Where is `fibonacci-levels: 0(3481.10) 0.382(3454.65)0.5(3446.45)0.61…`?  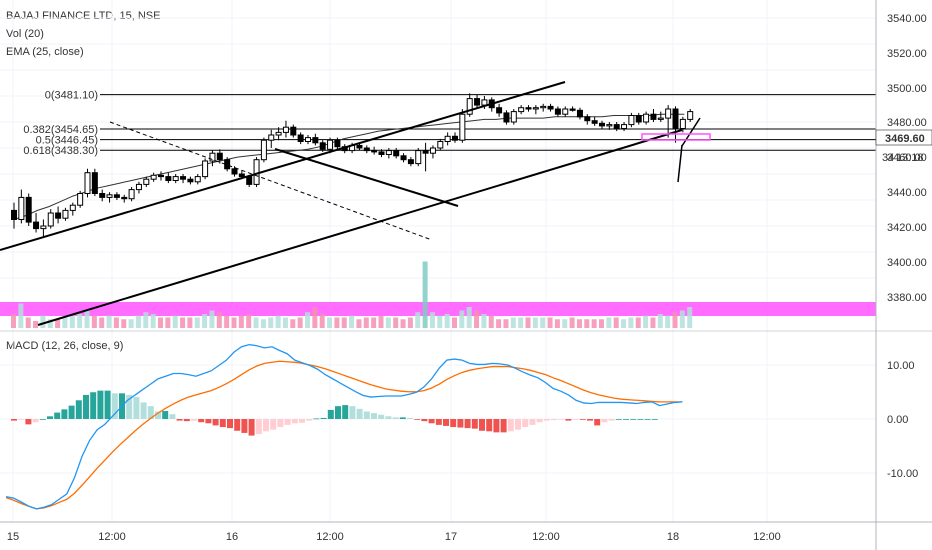
fibonacci-levels: 0(3481.10) 0.382(3454.65)0.5(3446.45)0.61… is located at coordinates (449, 124).